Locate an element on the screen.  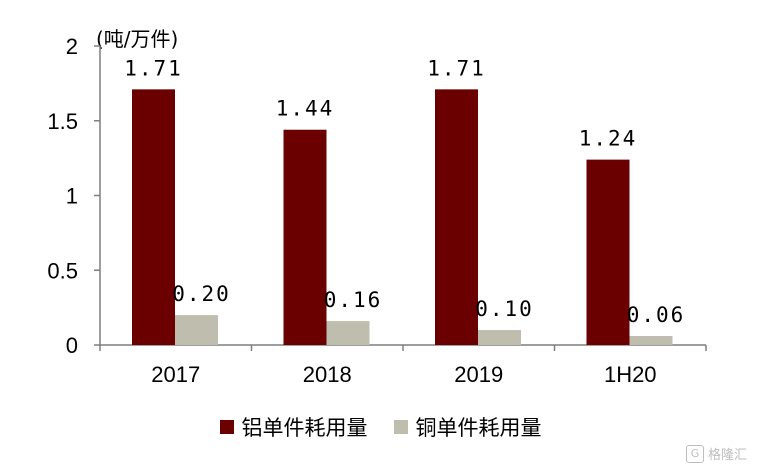
legend-swatch-aluminum is located at coordinates (226, 427).